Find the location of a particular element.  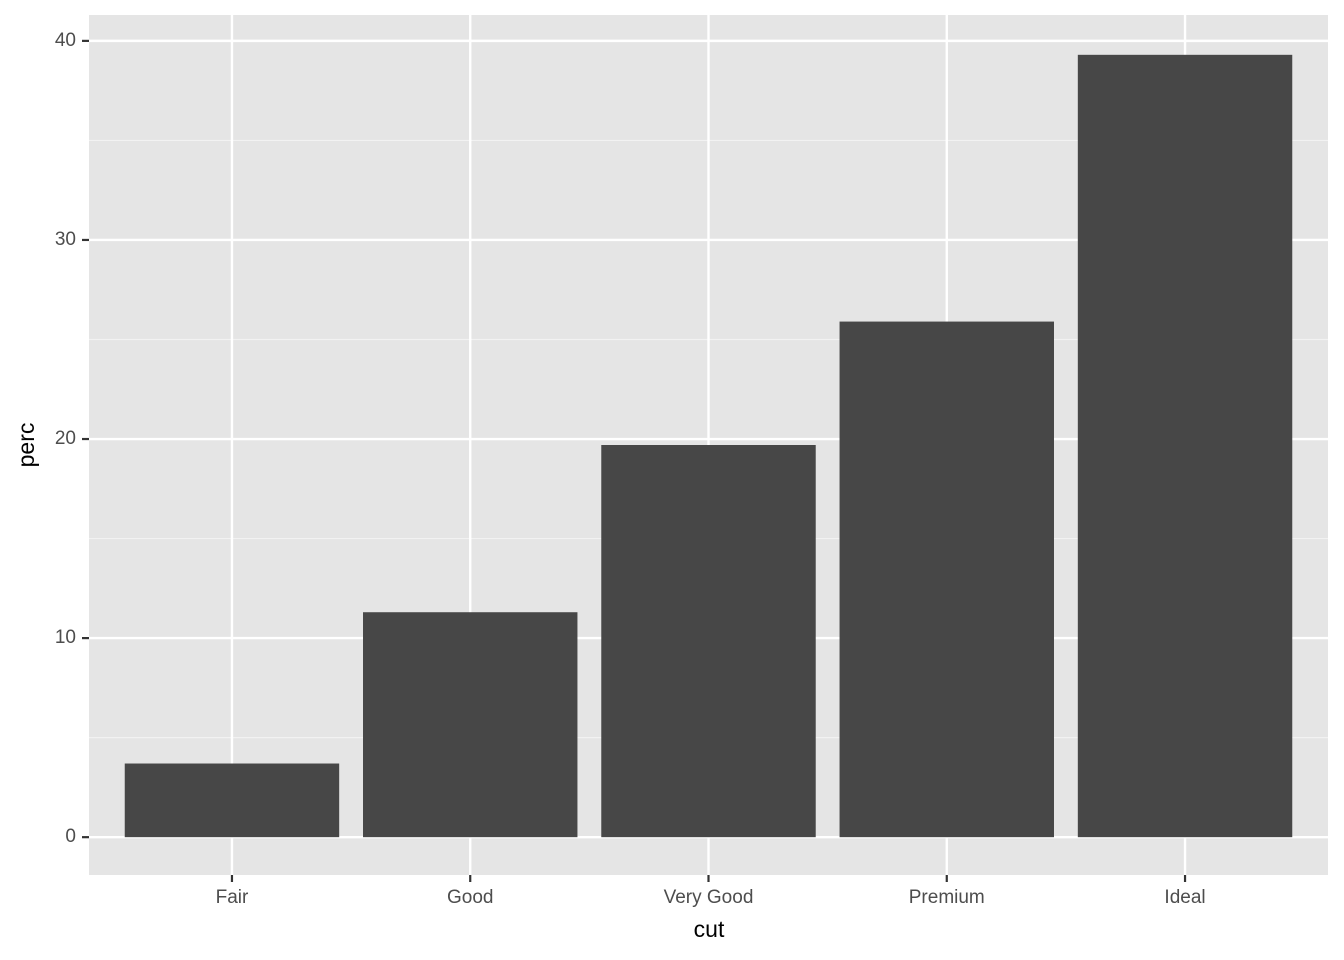

y-axis-title: perc is located at coordinates (26, 445).